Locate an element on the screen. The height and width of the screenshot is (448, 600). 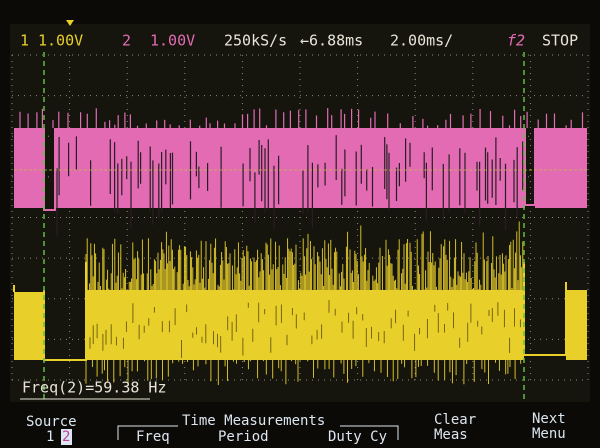
softkey-source: Source is located at coordinates (51, 422).